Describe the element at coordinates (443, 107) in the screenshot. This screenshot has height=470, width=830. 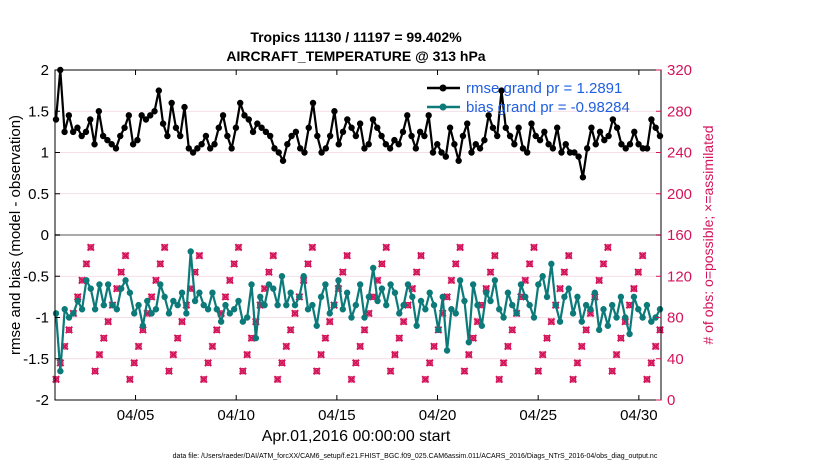
I see `legend-bias-marker` at that location.